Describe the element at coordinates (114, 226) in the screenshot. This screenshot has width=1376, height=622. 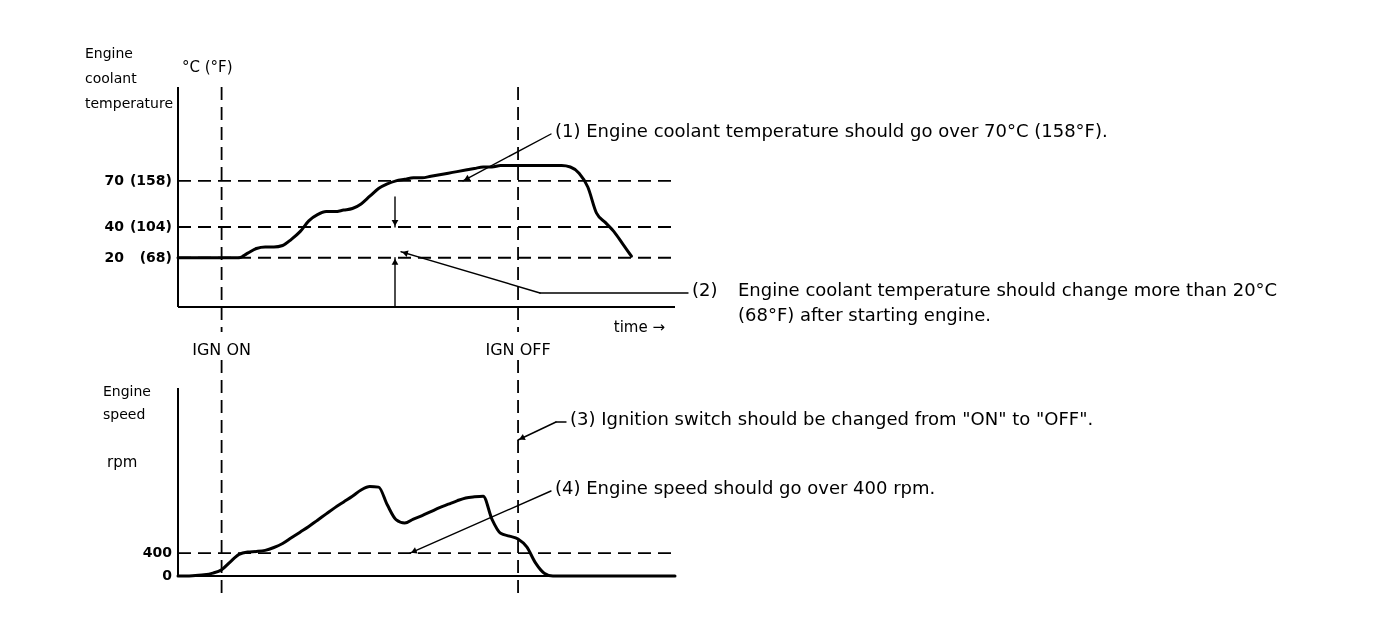
I see `y-tick-label: 40` at that location.